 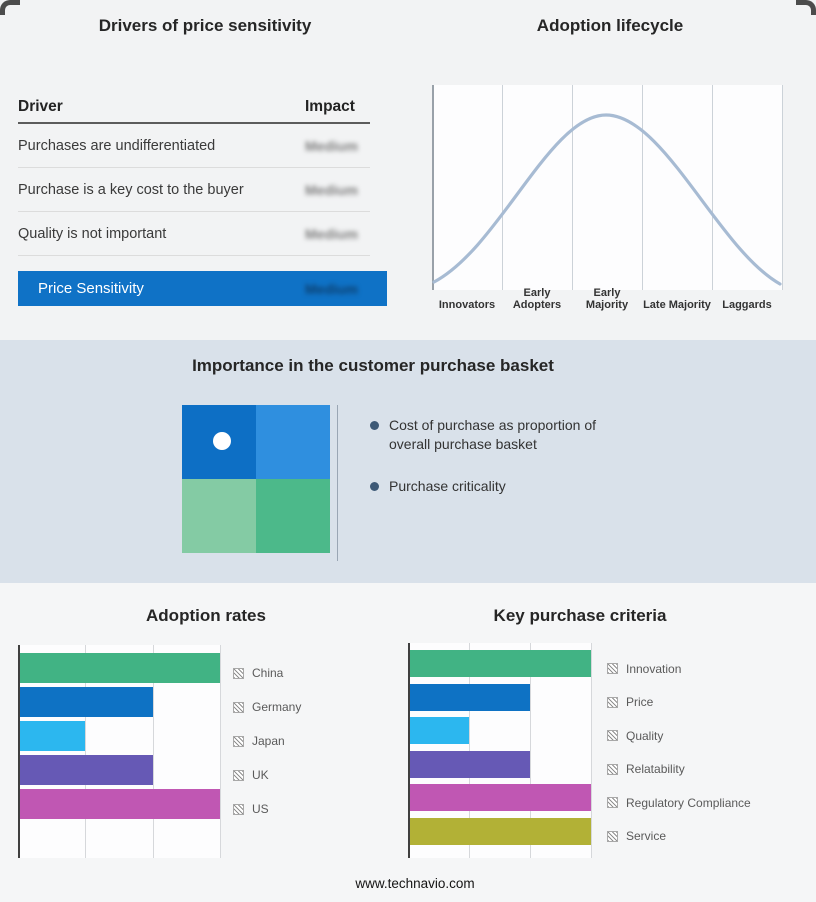 What do you see at coordinates (415, 883) in the screenshot?
I see `website-url: www.technavio.com` at bounding box center [415, 883].